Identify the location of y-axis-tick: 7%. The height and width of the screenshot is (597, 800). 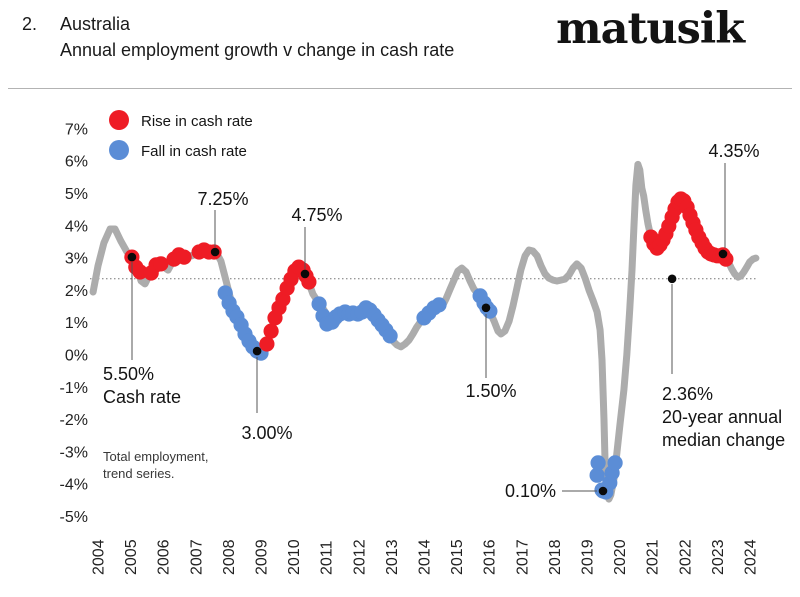
(76, 129).